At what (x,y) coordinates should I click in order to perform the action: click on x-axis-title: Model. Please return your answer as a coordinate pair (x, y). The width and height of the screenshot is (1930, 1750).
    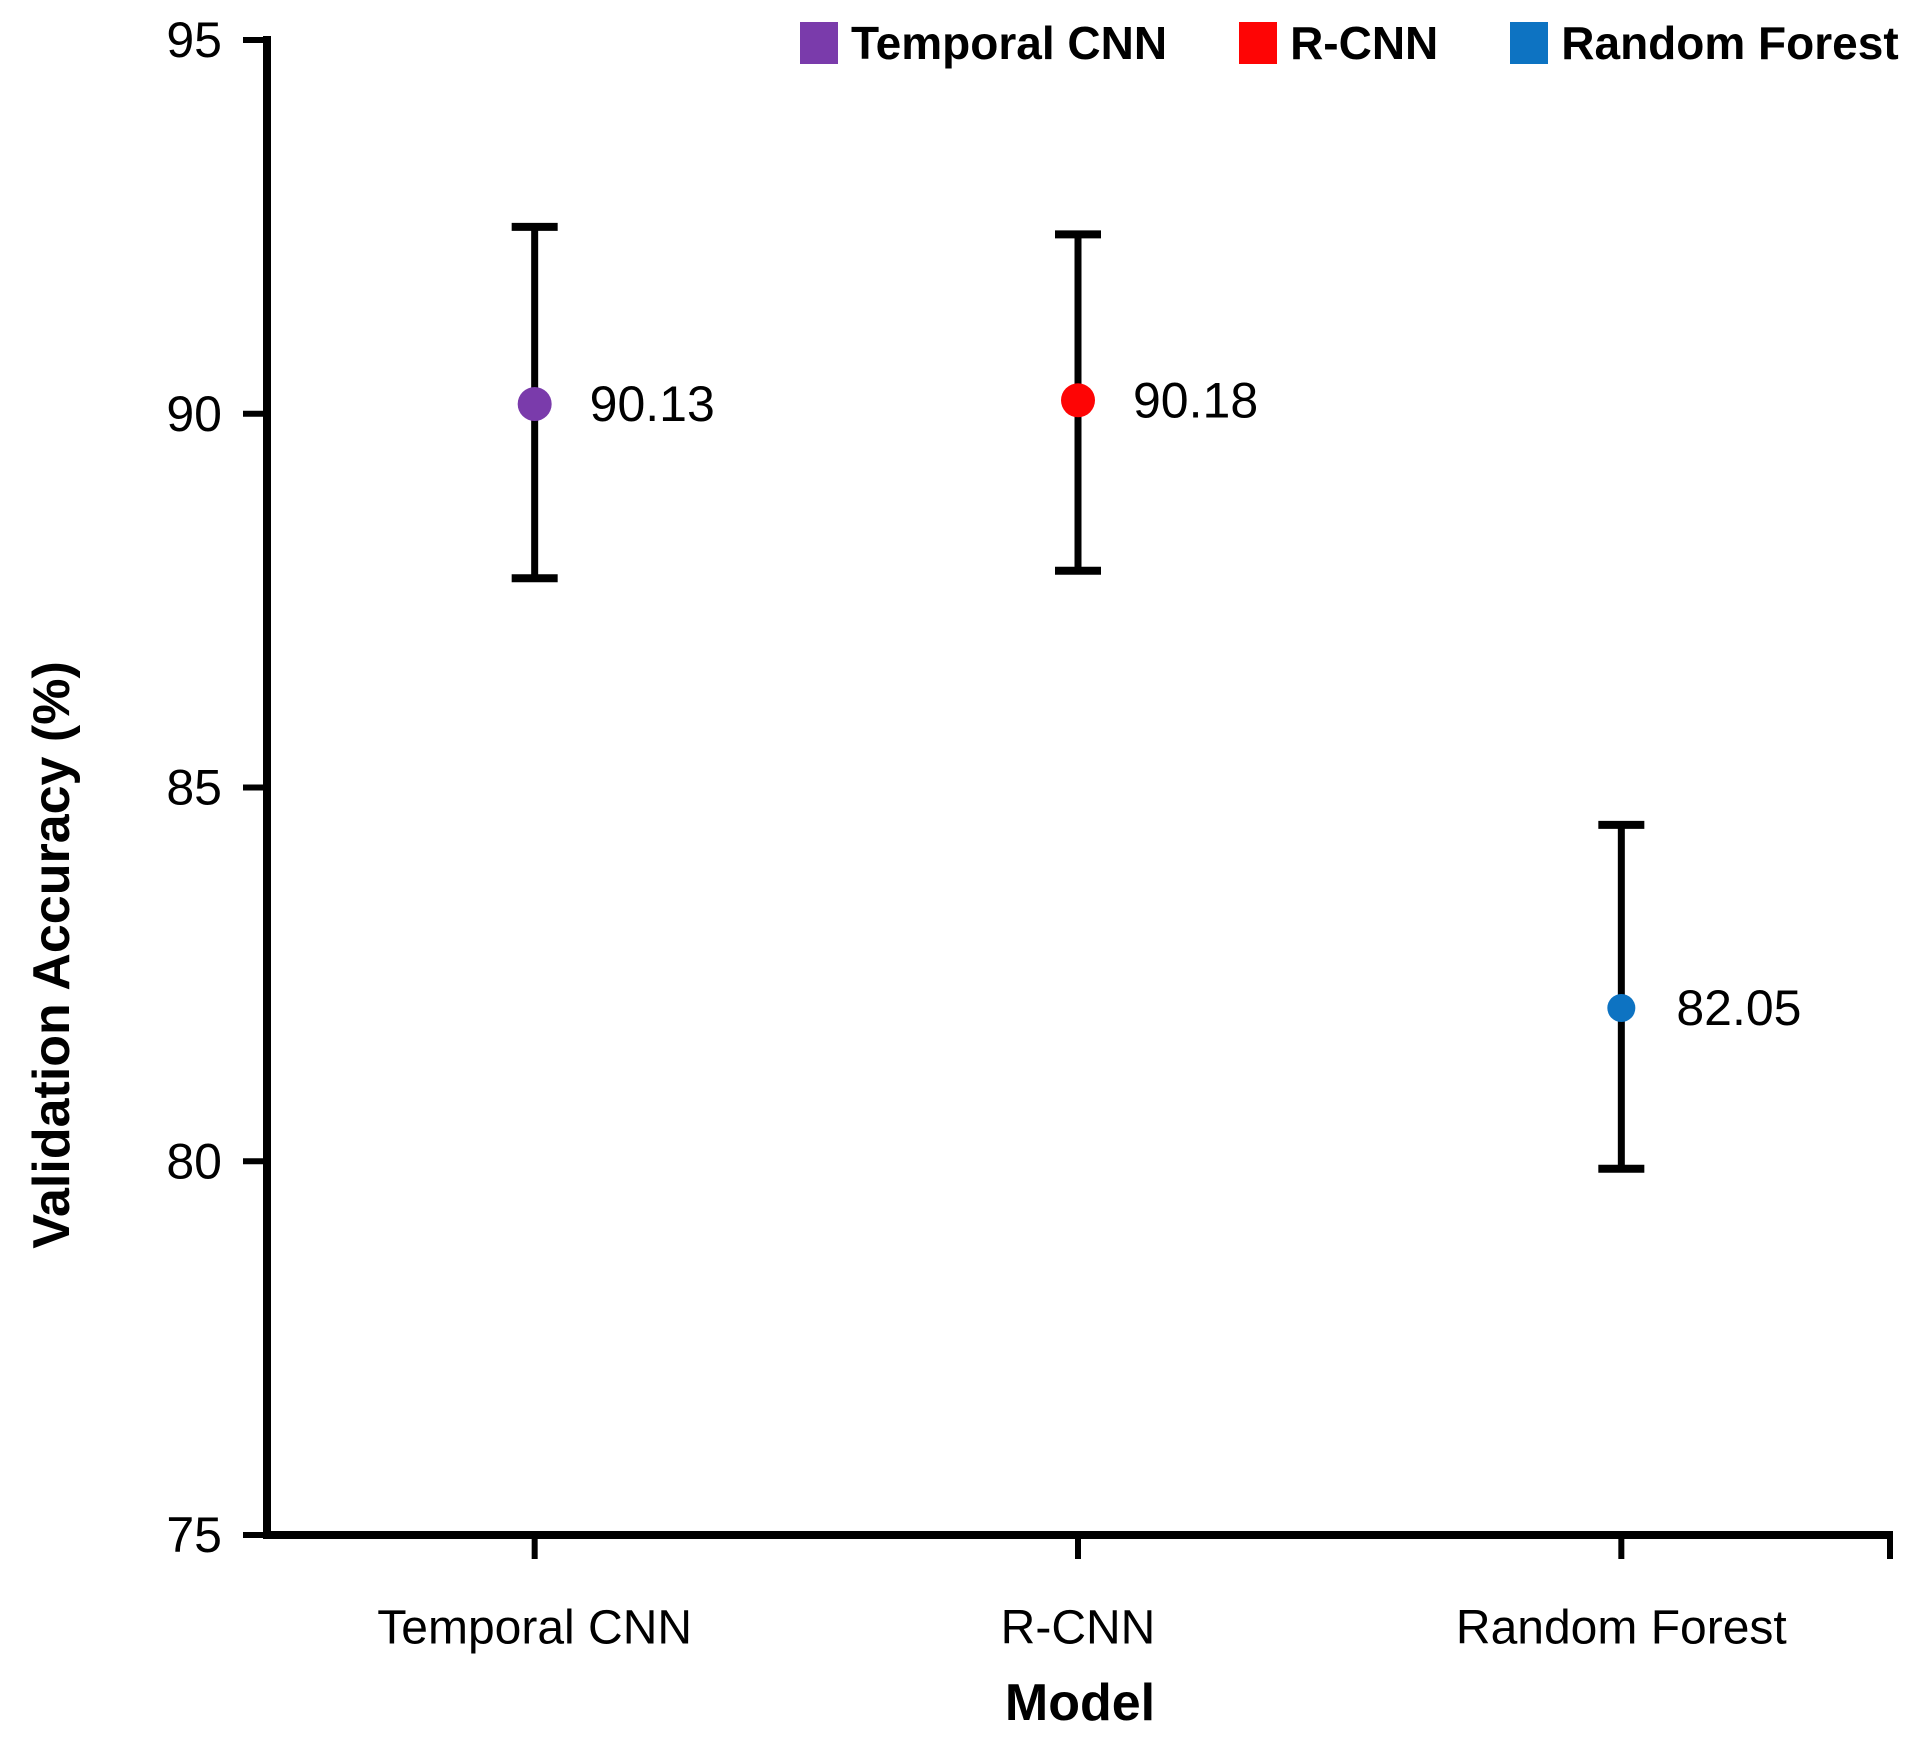
    Looking at the image, I should click on (1080, 1703).